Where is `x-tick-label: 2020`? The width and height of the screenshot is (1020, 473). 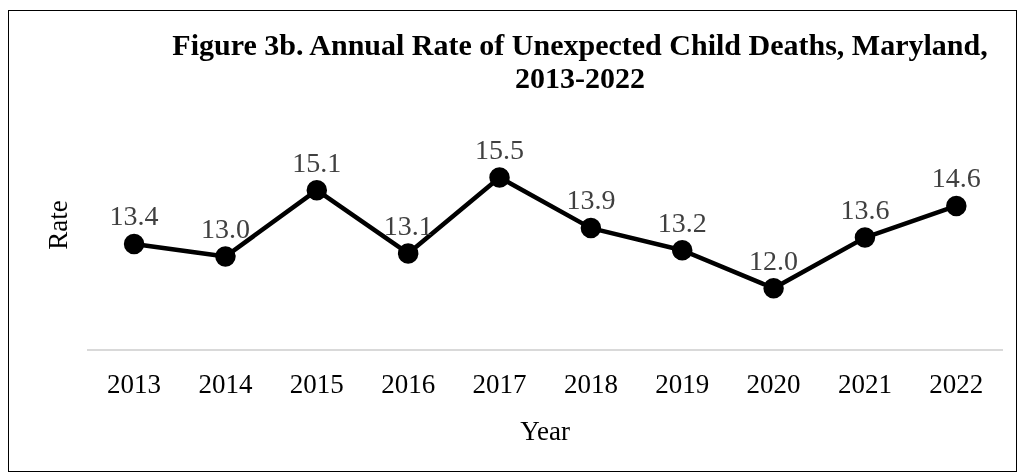
x-tick-label: 2020 is located at coordinates (773, 384).